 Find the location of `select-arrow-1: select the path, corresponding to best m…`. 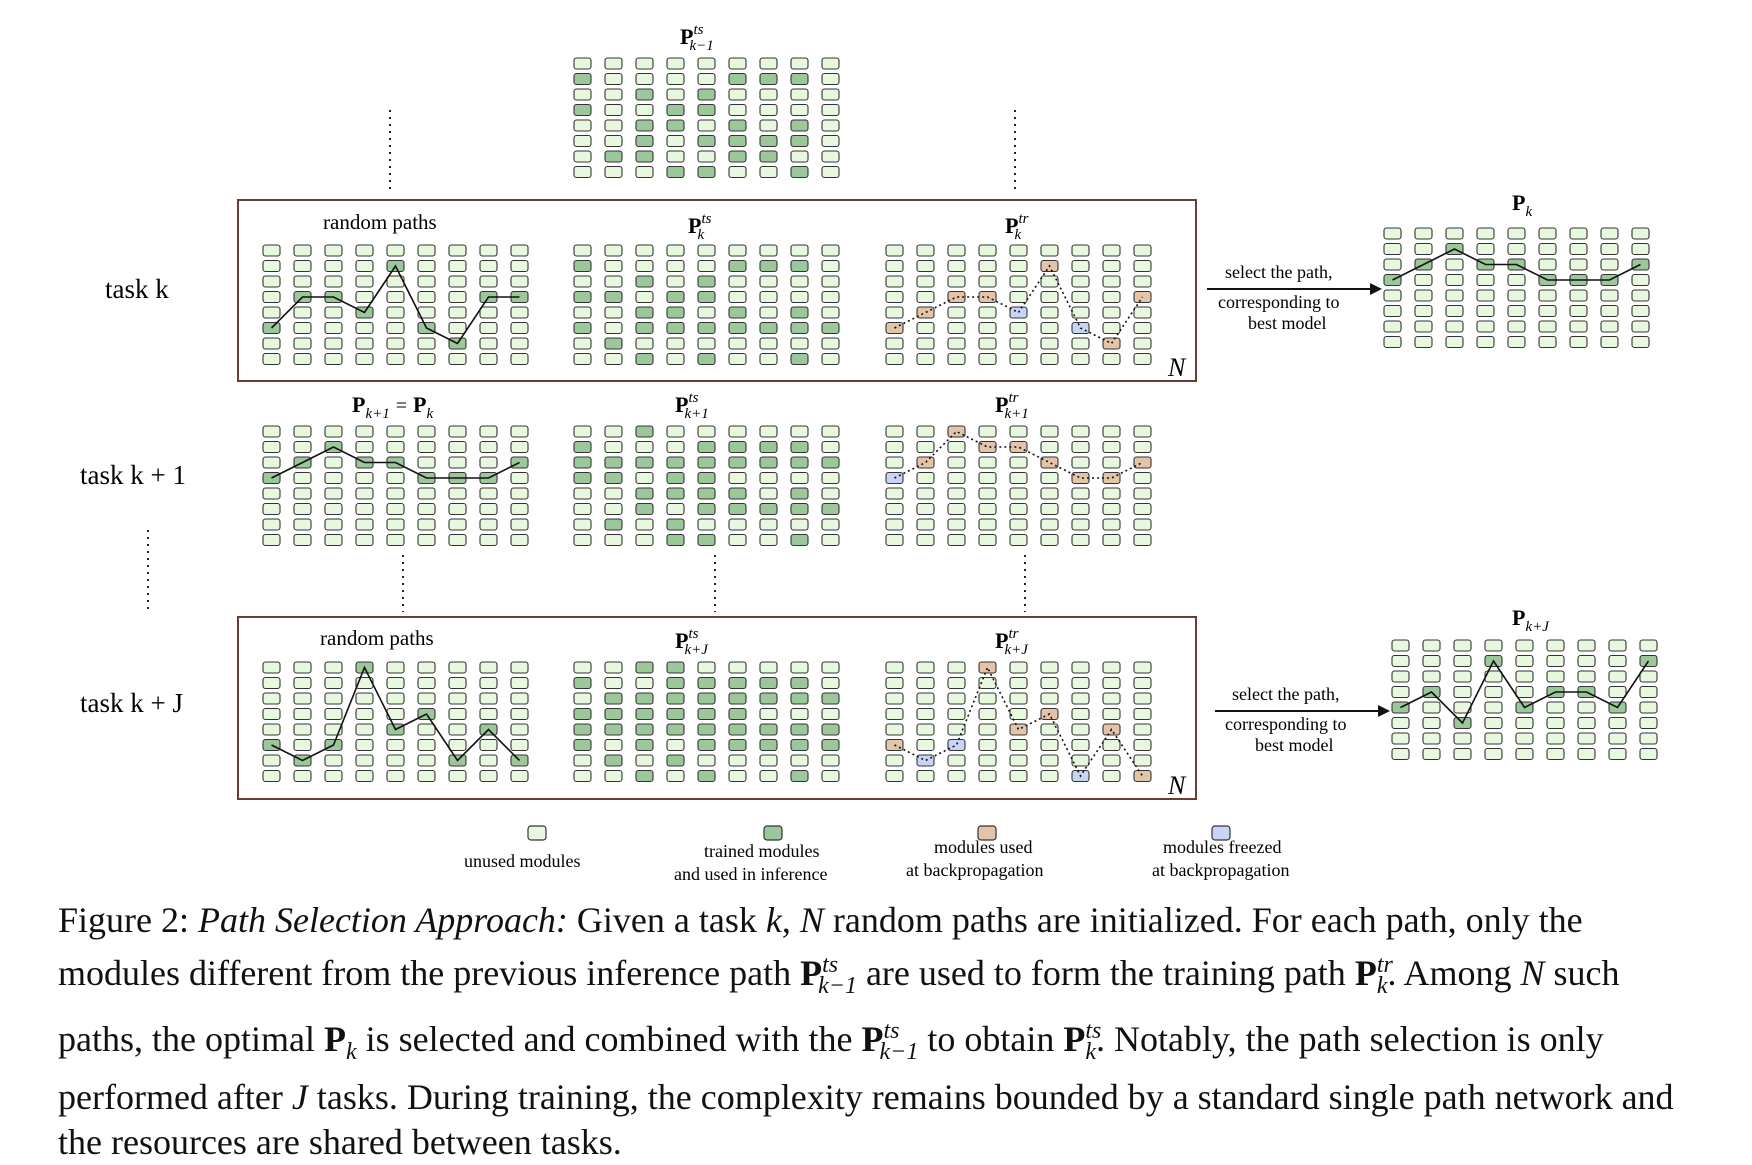

select-arrow-1: select the path, corresponding to best m… is located at coordinates (1294, 297).